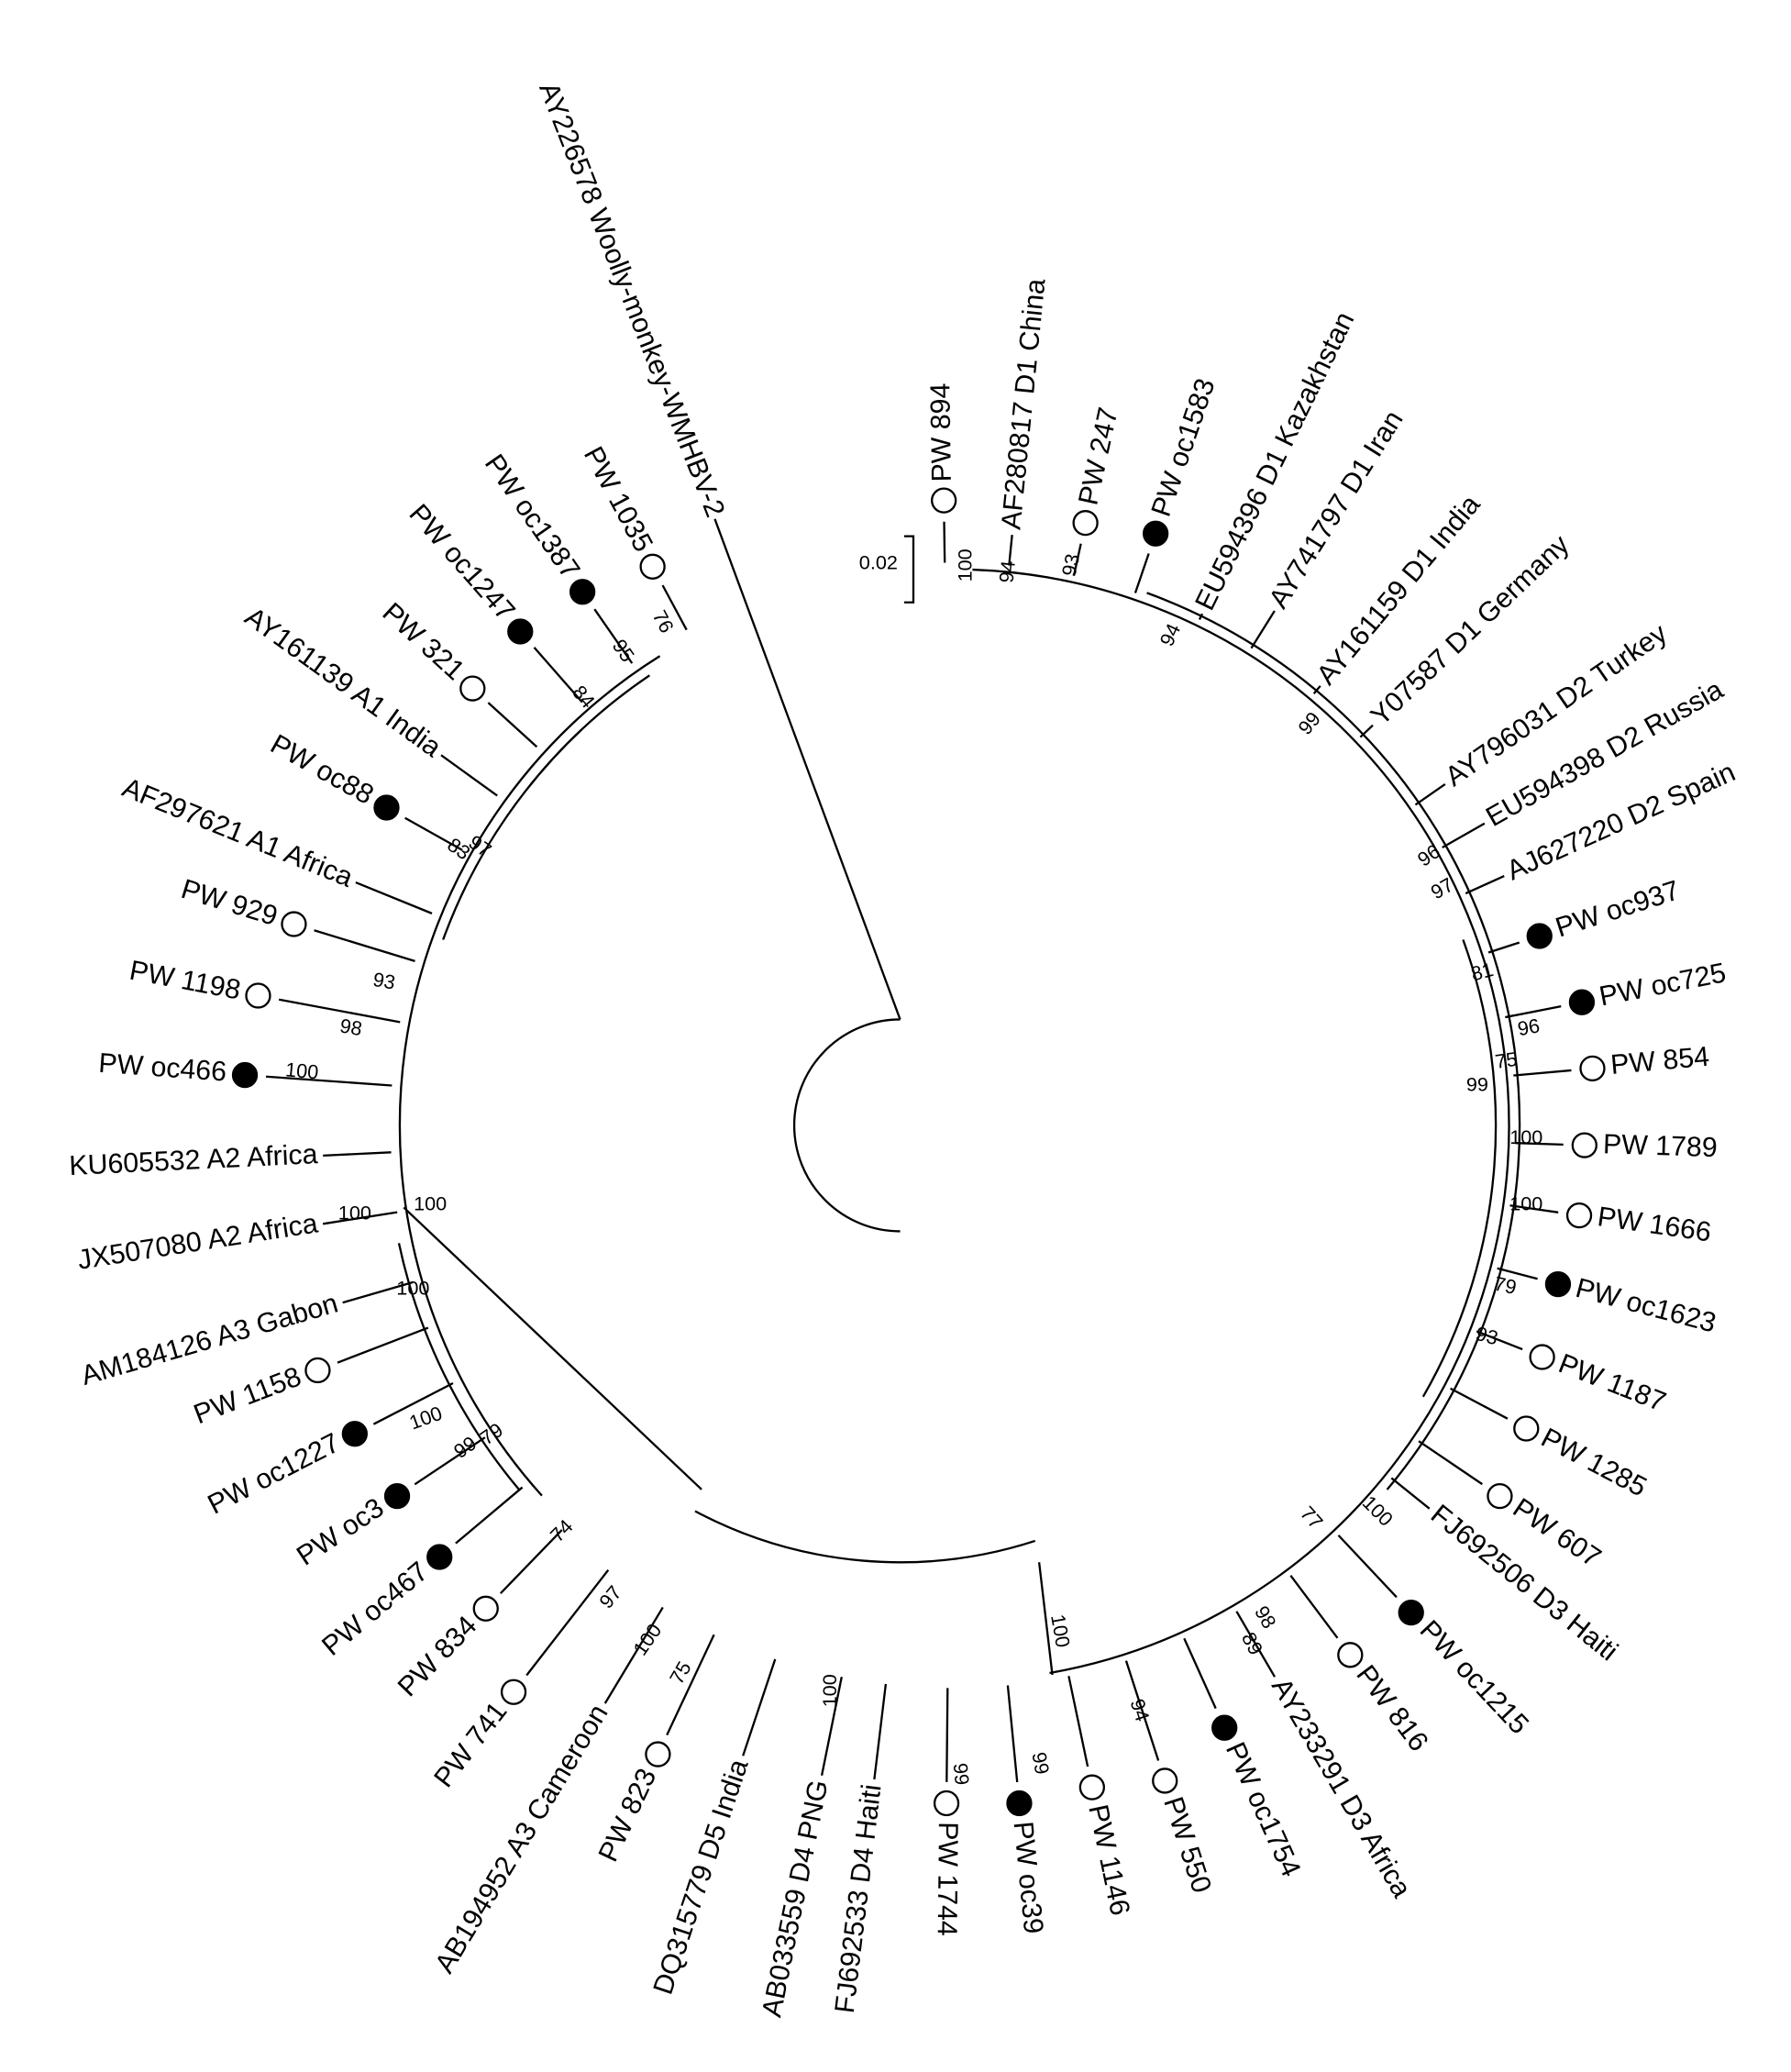 The height and width of the screenshot is (2072, 1791). I want to click on leaf-label: PW oc1387, so click(532, 516).